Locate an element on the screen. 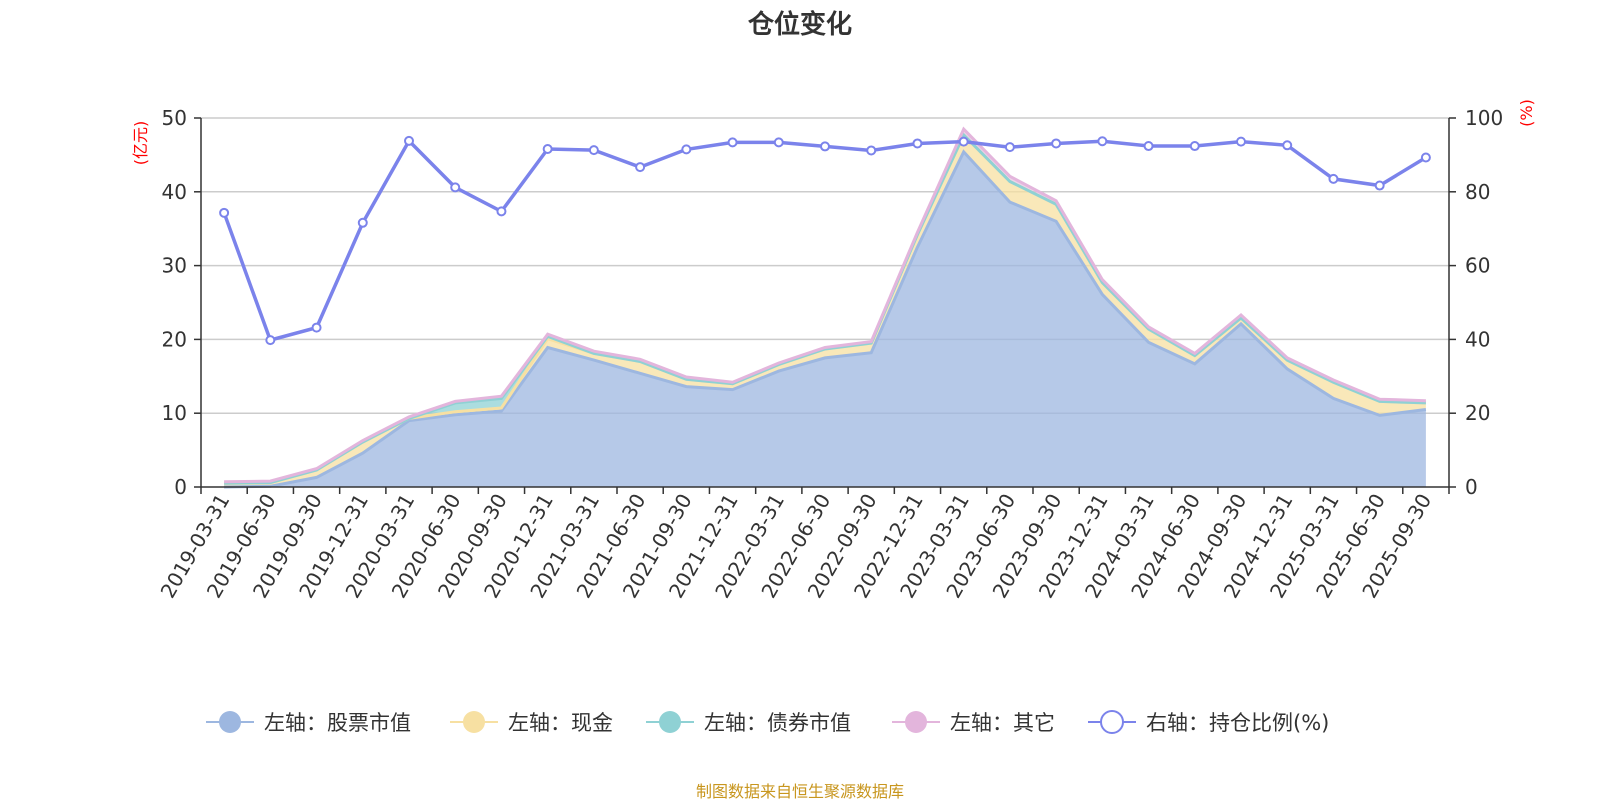  left-tick-label: 30 is located at coordinates (174, 266).